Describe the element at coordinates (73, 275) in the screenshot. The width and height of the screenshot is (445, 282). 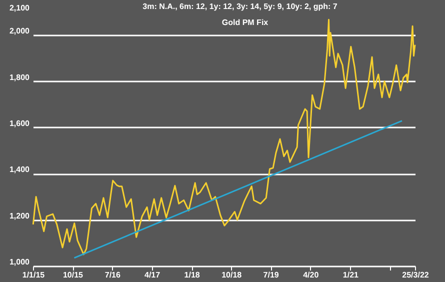
I see `x-tick-label: 10/15` at that location.